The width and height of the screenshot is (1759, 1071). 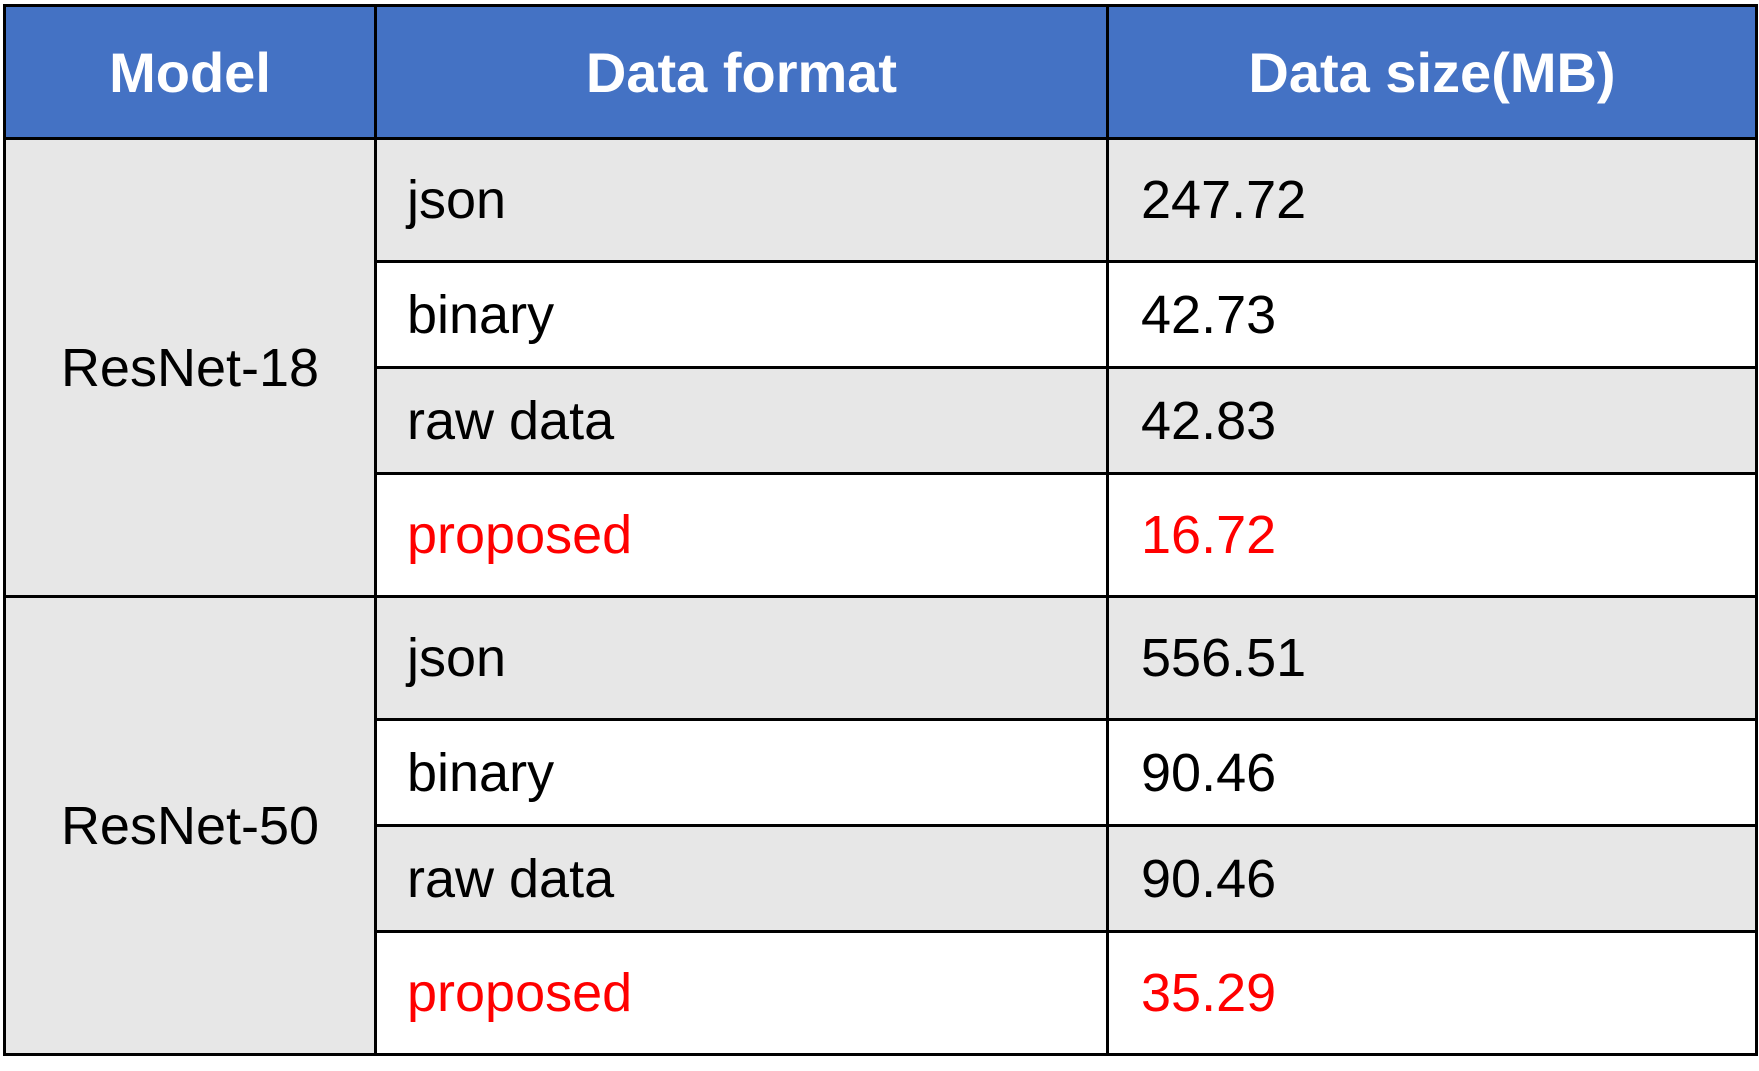 I want to click on table-row: raw data 42.83, so click(x=881, y=420).